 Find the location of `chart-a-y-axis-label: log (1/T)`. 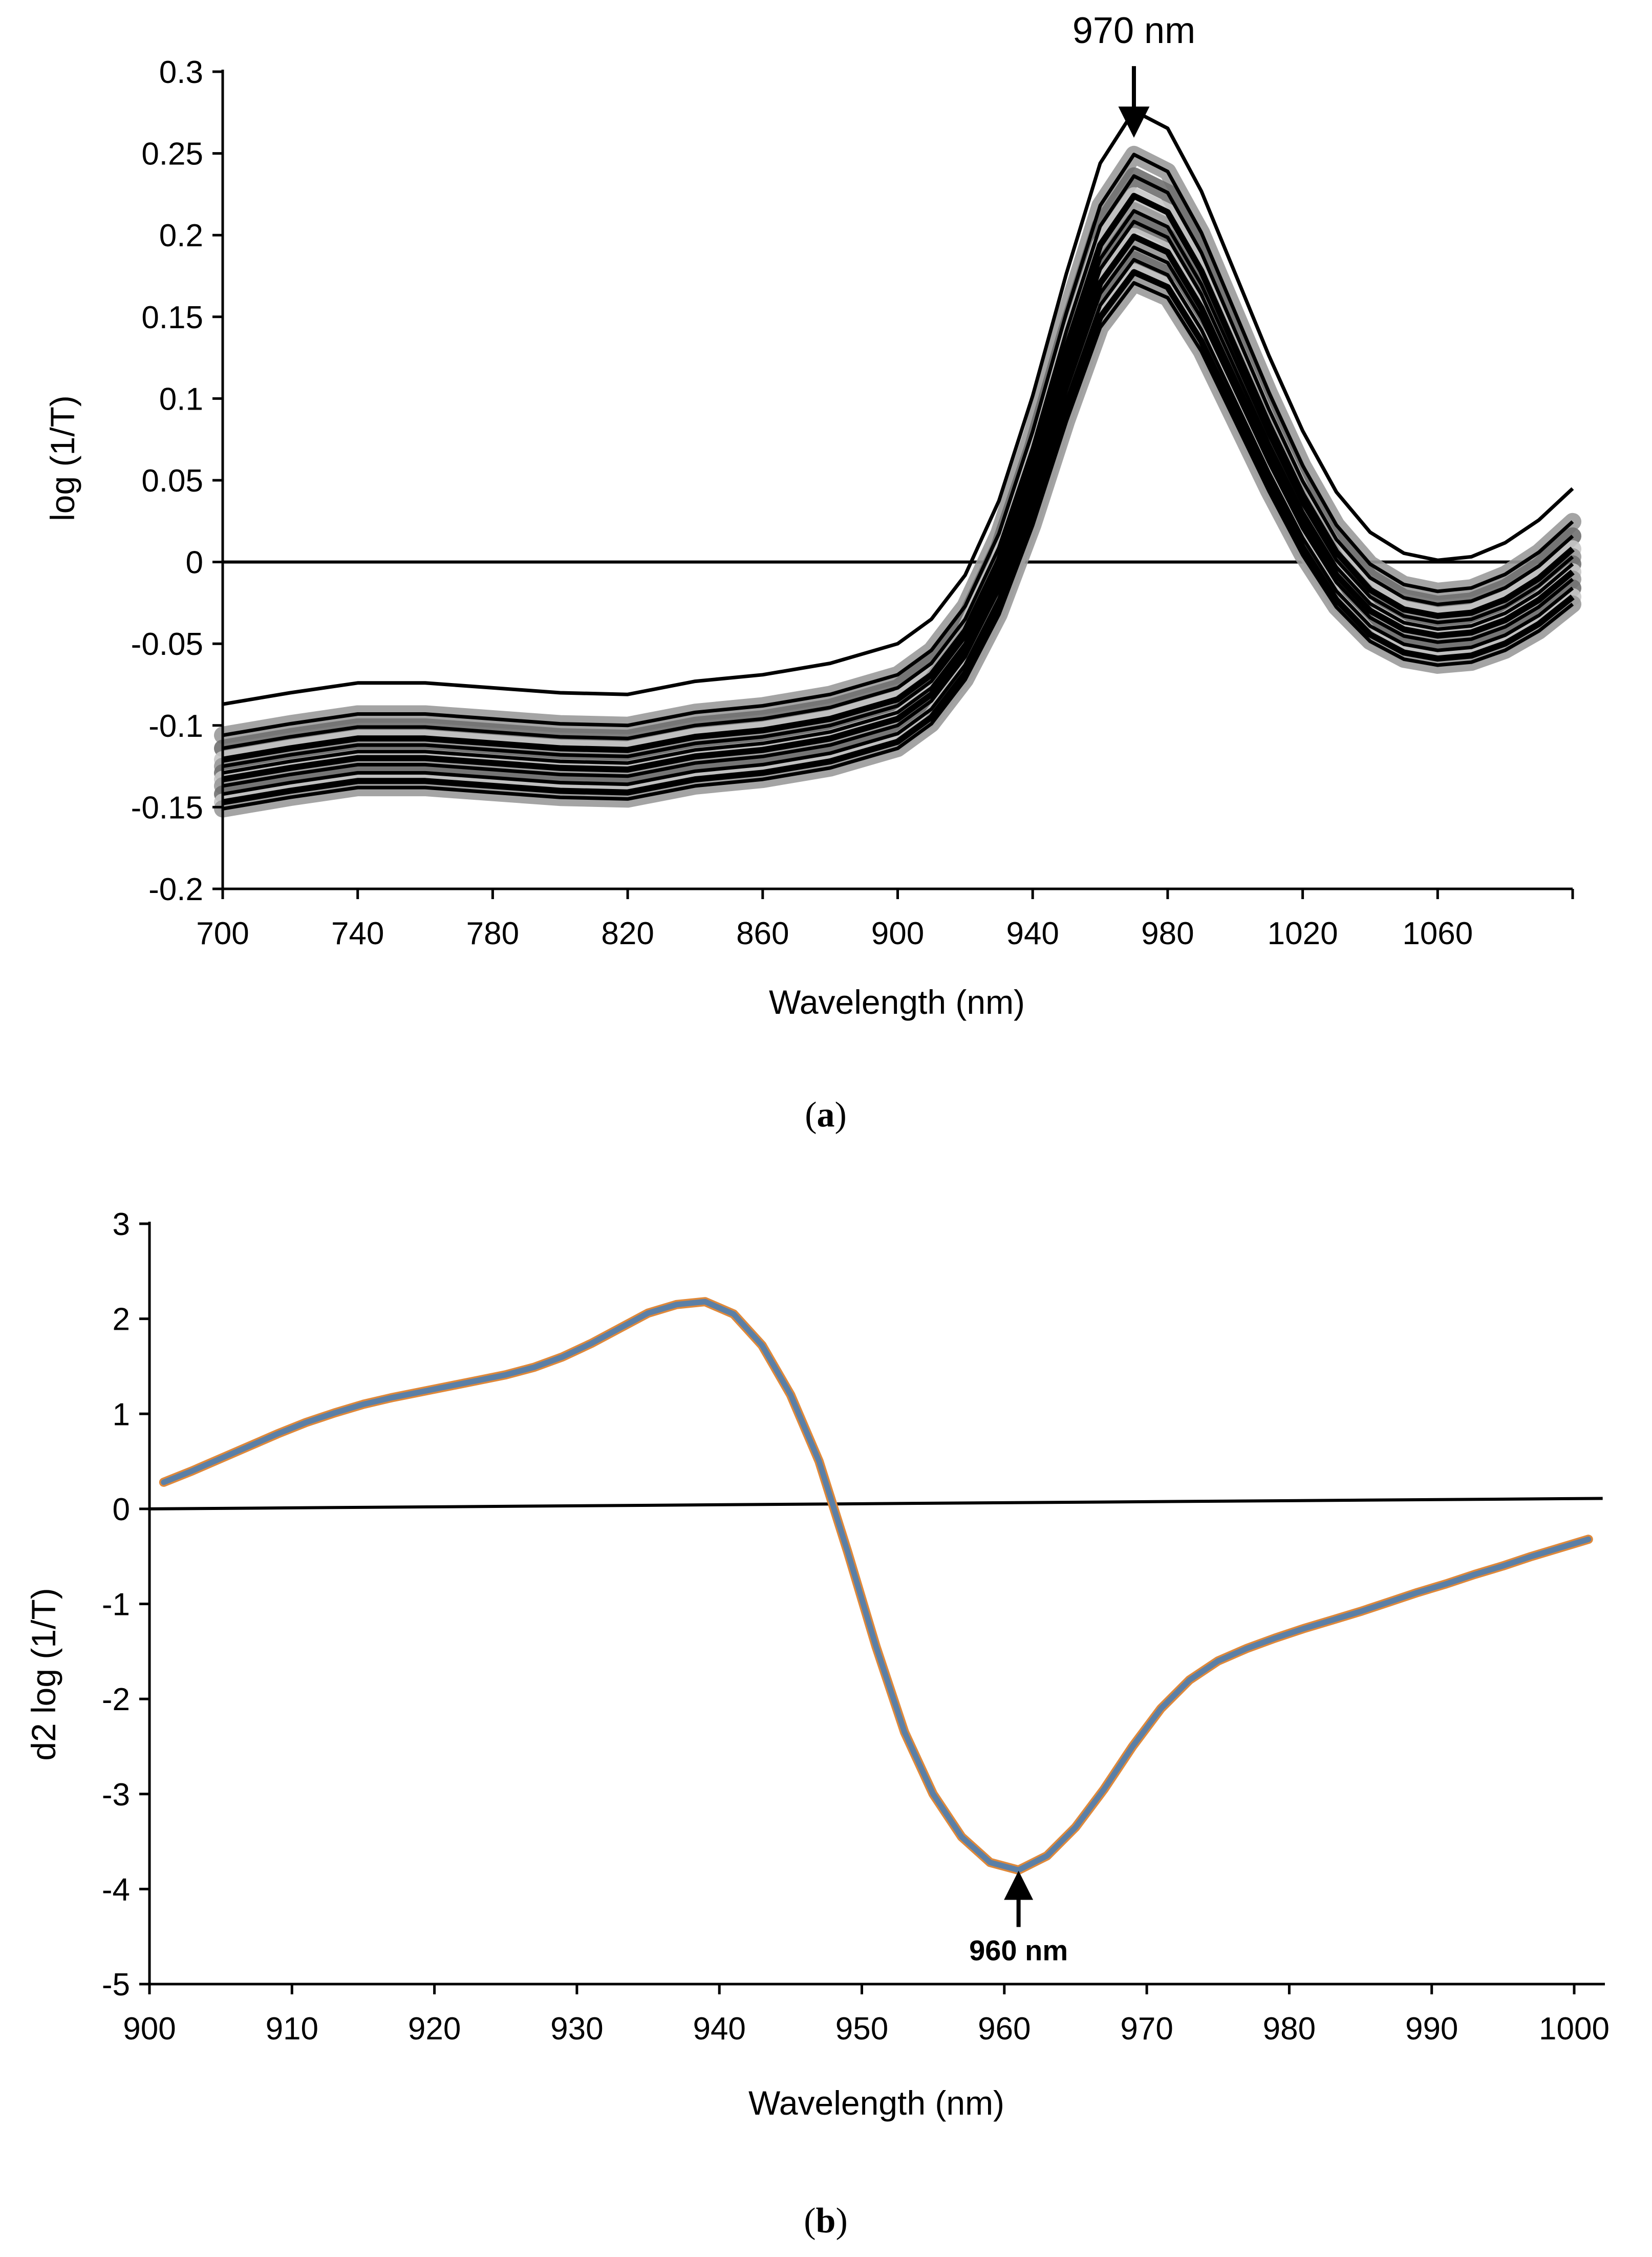

chart-a-y-axis-label: log (1/T) is located at coordinates (62, 458).